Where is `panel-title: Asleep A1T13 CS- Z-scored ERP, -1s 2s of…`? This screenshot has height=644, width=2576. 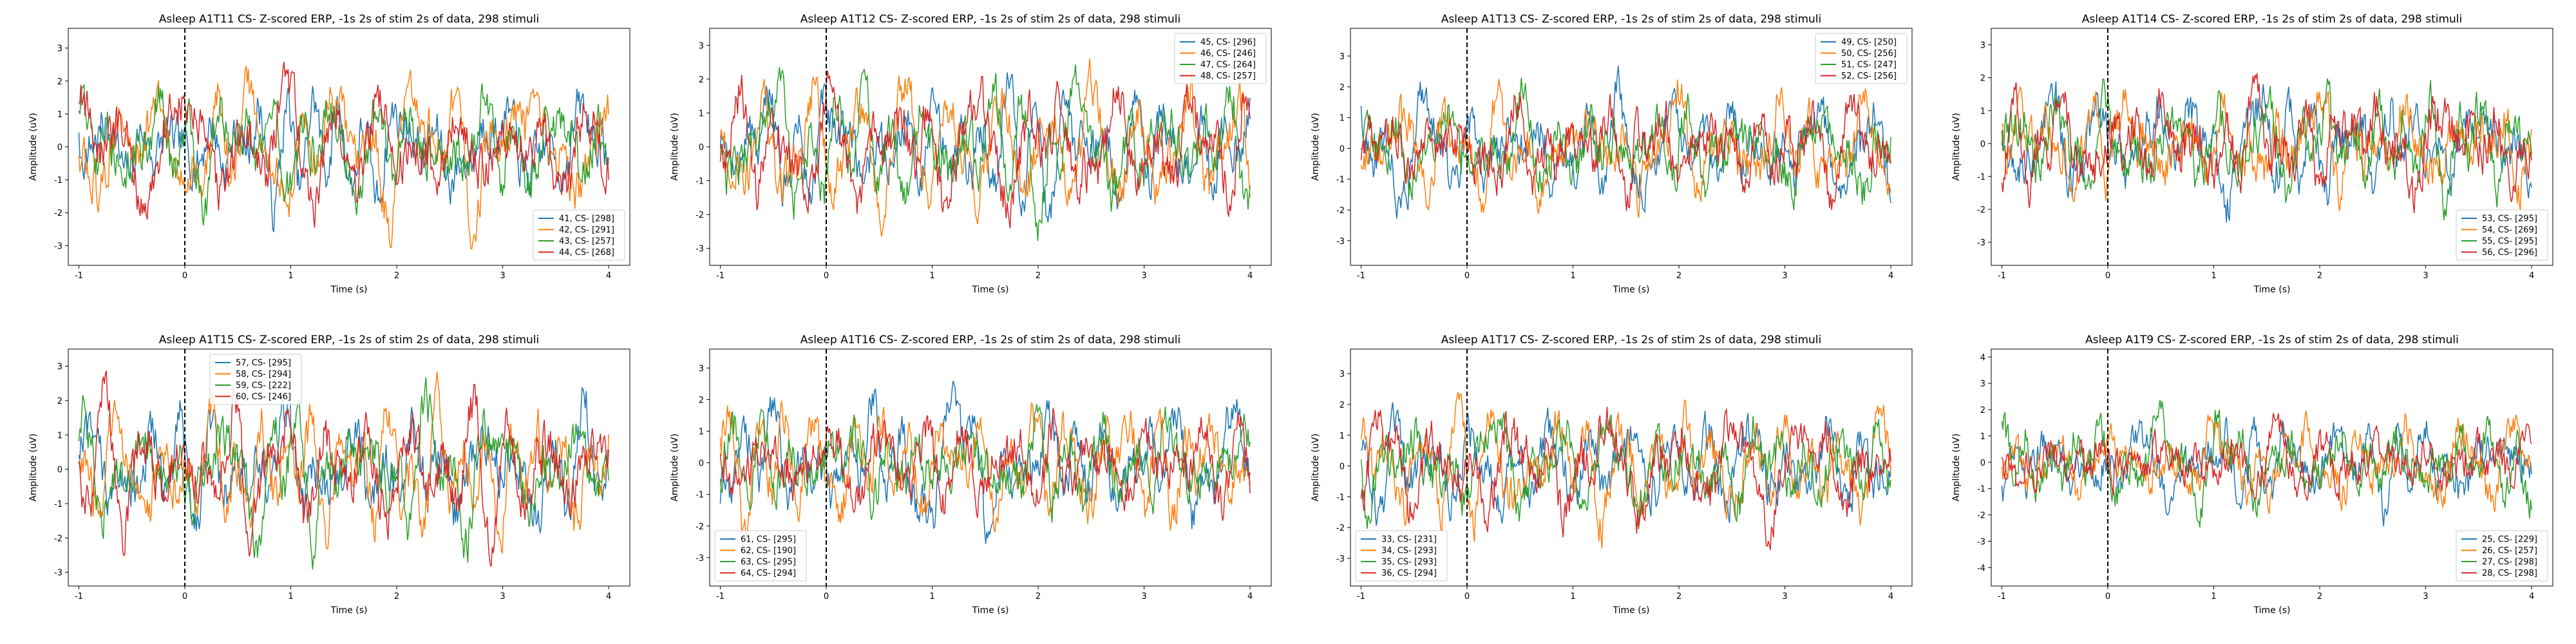
panel-title: Asleep A1T13 CS- Z-scored ERP, -1s 2s of… is located at coordinates (1631, 19).